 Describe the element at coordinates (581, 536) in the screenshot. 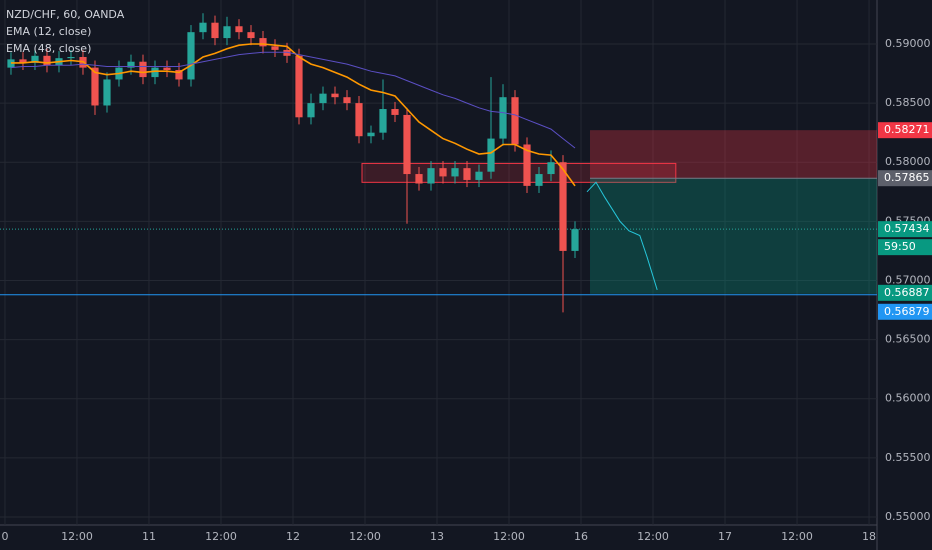

I see `x-tick-label: 16` at that location.